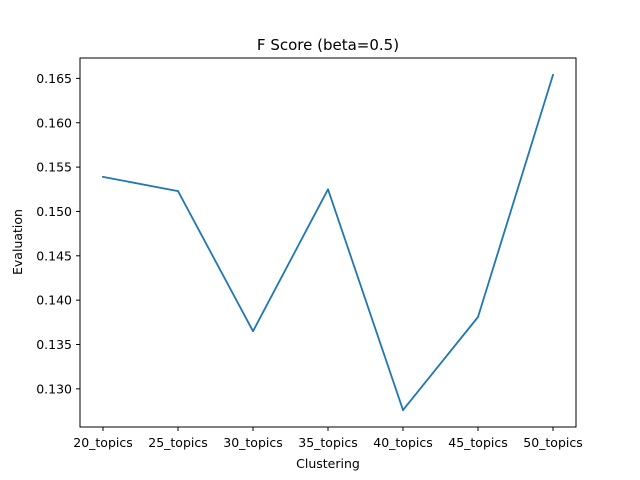 This screenshot has height=480, width=640. Describe the element at coordinates (328, 45) in the screenshot. I see `chart-title: F Score (beta=0.5)` at that location.